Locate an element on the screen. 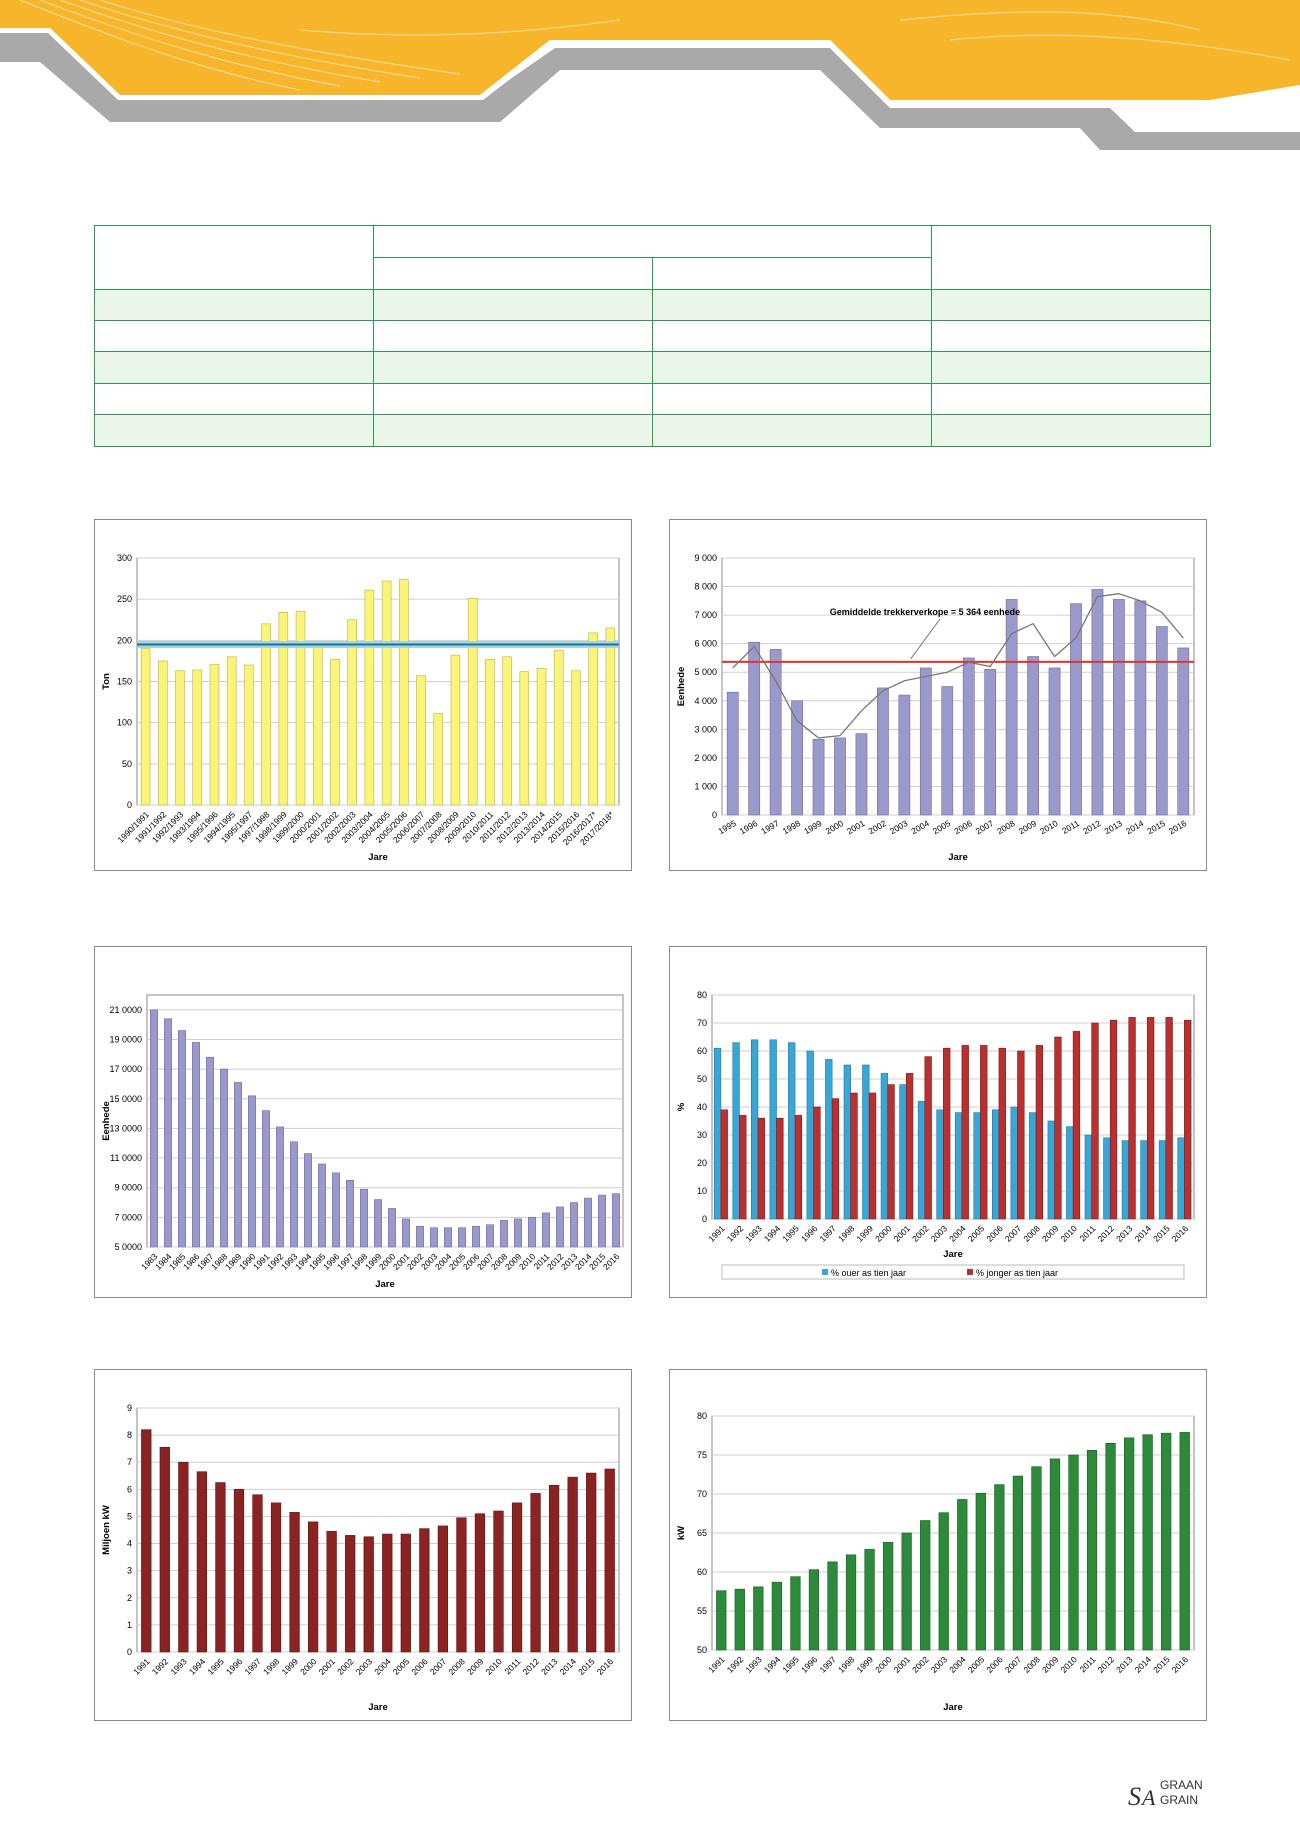 Image resolution: width=1300 pixels, height=1839 pixels. y-tick-label: 300 is located at coordinates (124, 558).